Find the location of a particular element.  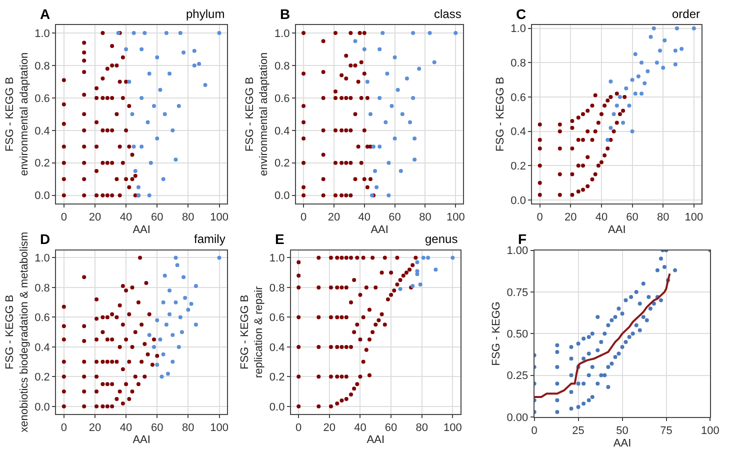

chart-subtitle: family is located at coordinates (210, 239).